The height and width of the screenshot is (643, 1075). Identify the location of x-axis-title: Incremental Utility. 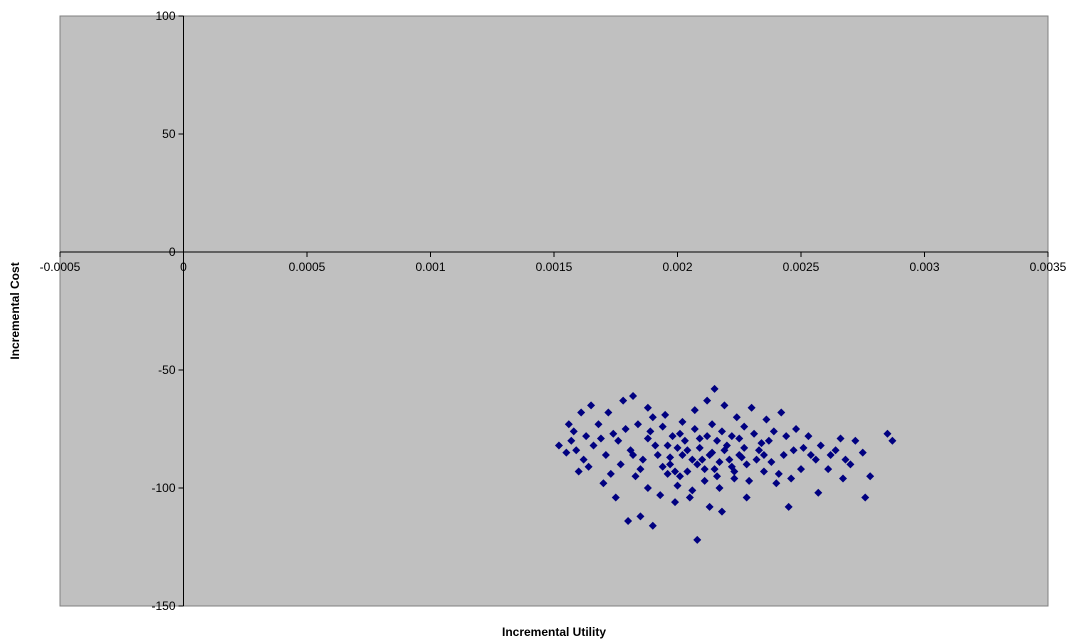
(554, 632).